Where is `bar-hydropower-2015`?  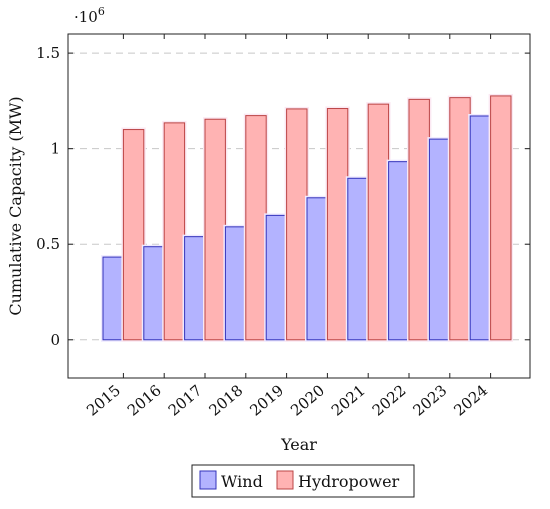
bar-hydropower-2015 is located at coordinates (133, 235).